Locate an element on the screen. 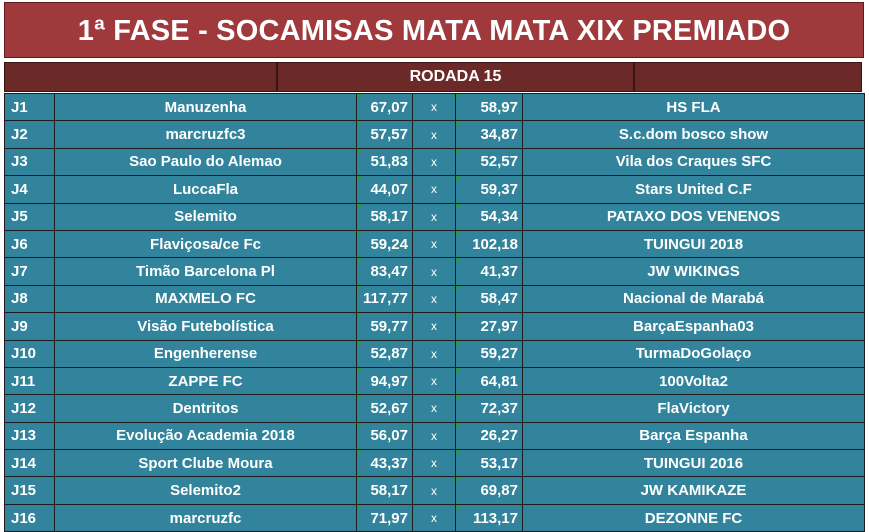  match-code-cell: J1 is located at coordinates (29, 107).